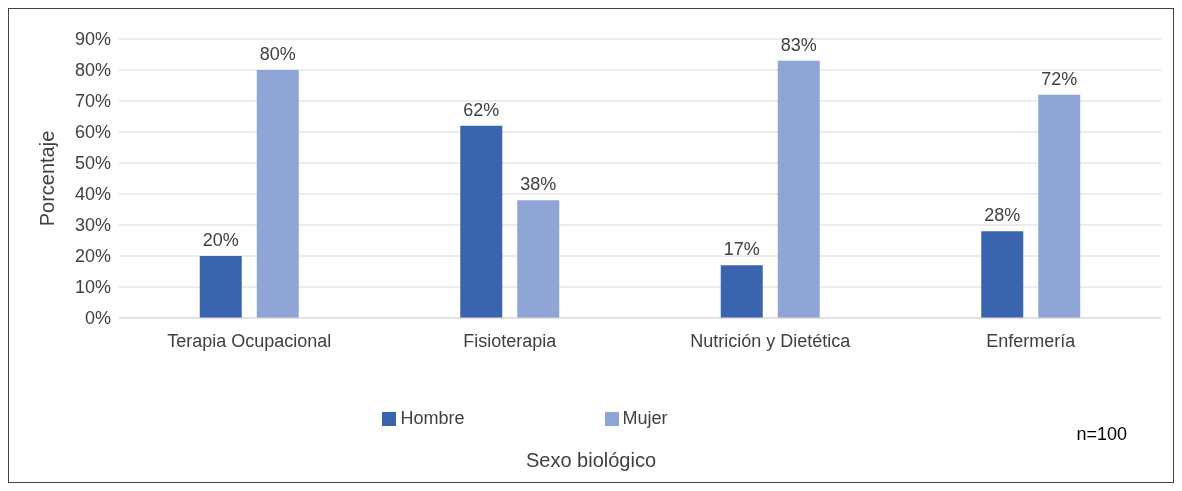 This screenshot has height=491, width=1182. What do you see at coordinates (92, 225) in the screenshot?
I see `y-tick-label: 30%` at bounding box center [92, 225].